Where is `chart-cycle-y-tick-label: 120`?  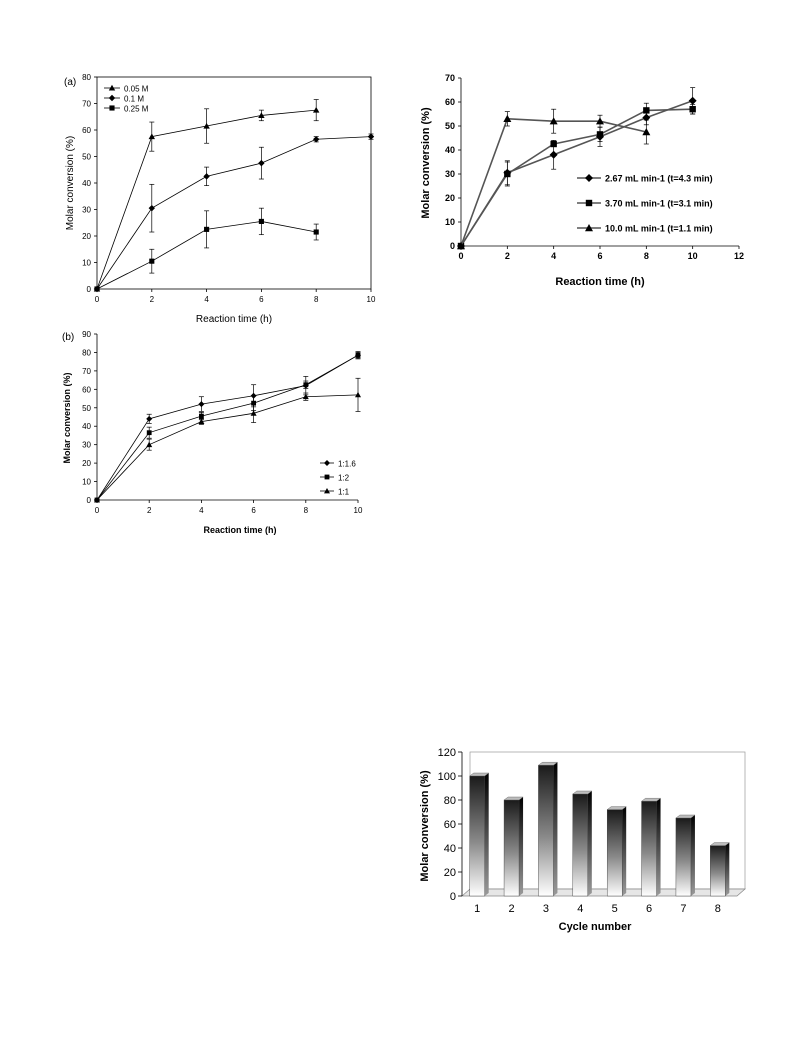
chart-cycle-y-tick-label: 120 is located at coordinates (447, 753).